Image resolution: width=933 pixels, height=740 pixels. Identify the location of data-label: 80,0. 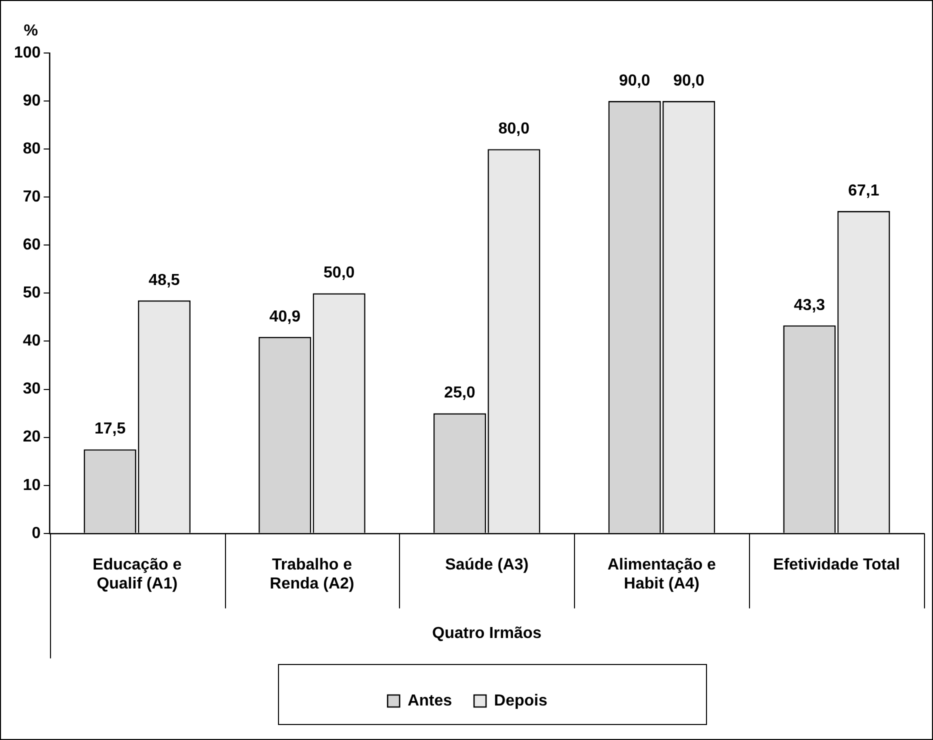
(514, 129).